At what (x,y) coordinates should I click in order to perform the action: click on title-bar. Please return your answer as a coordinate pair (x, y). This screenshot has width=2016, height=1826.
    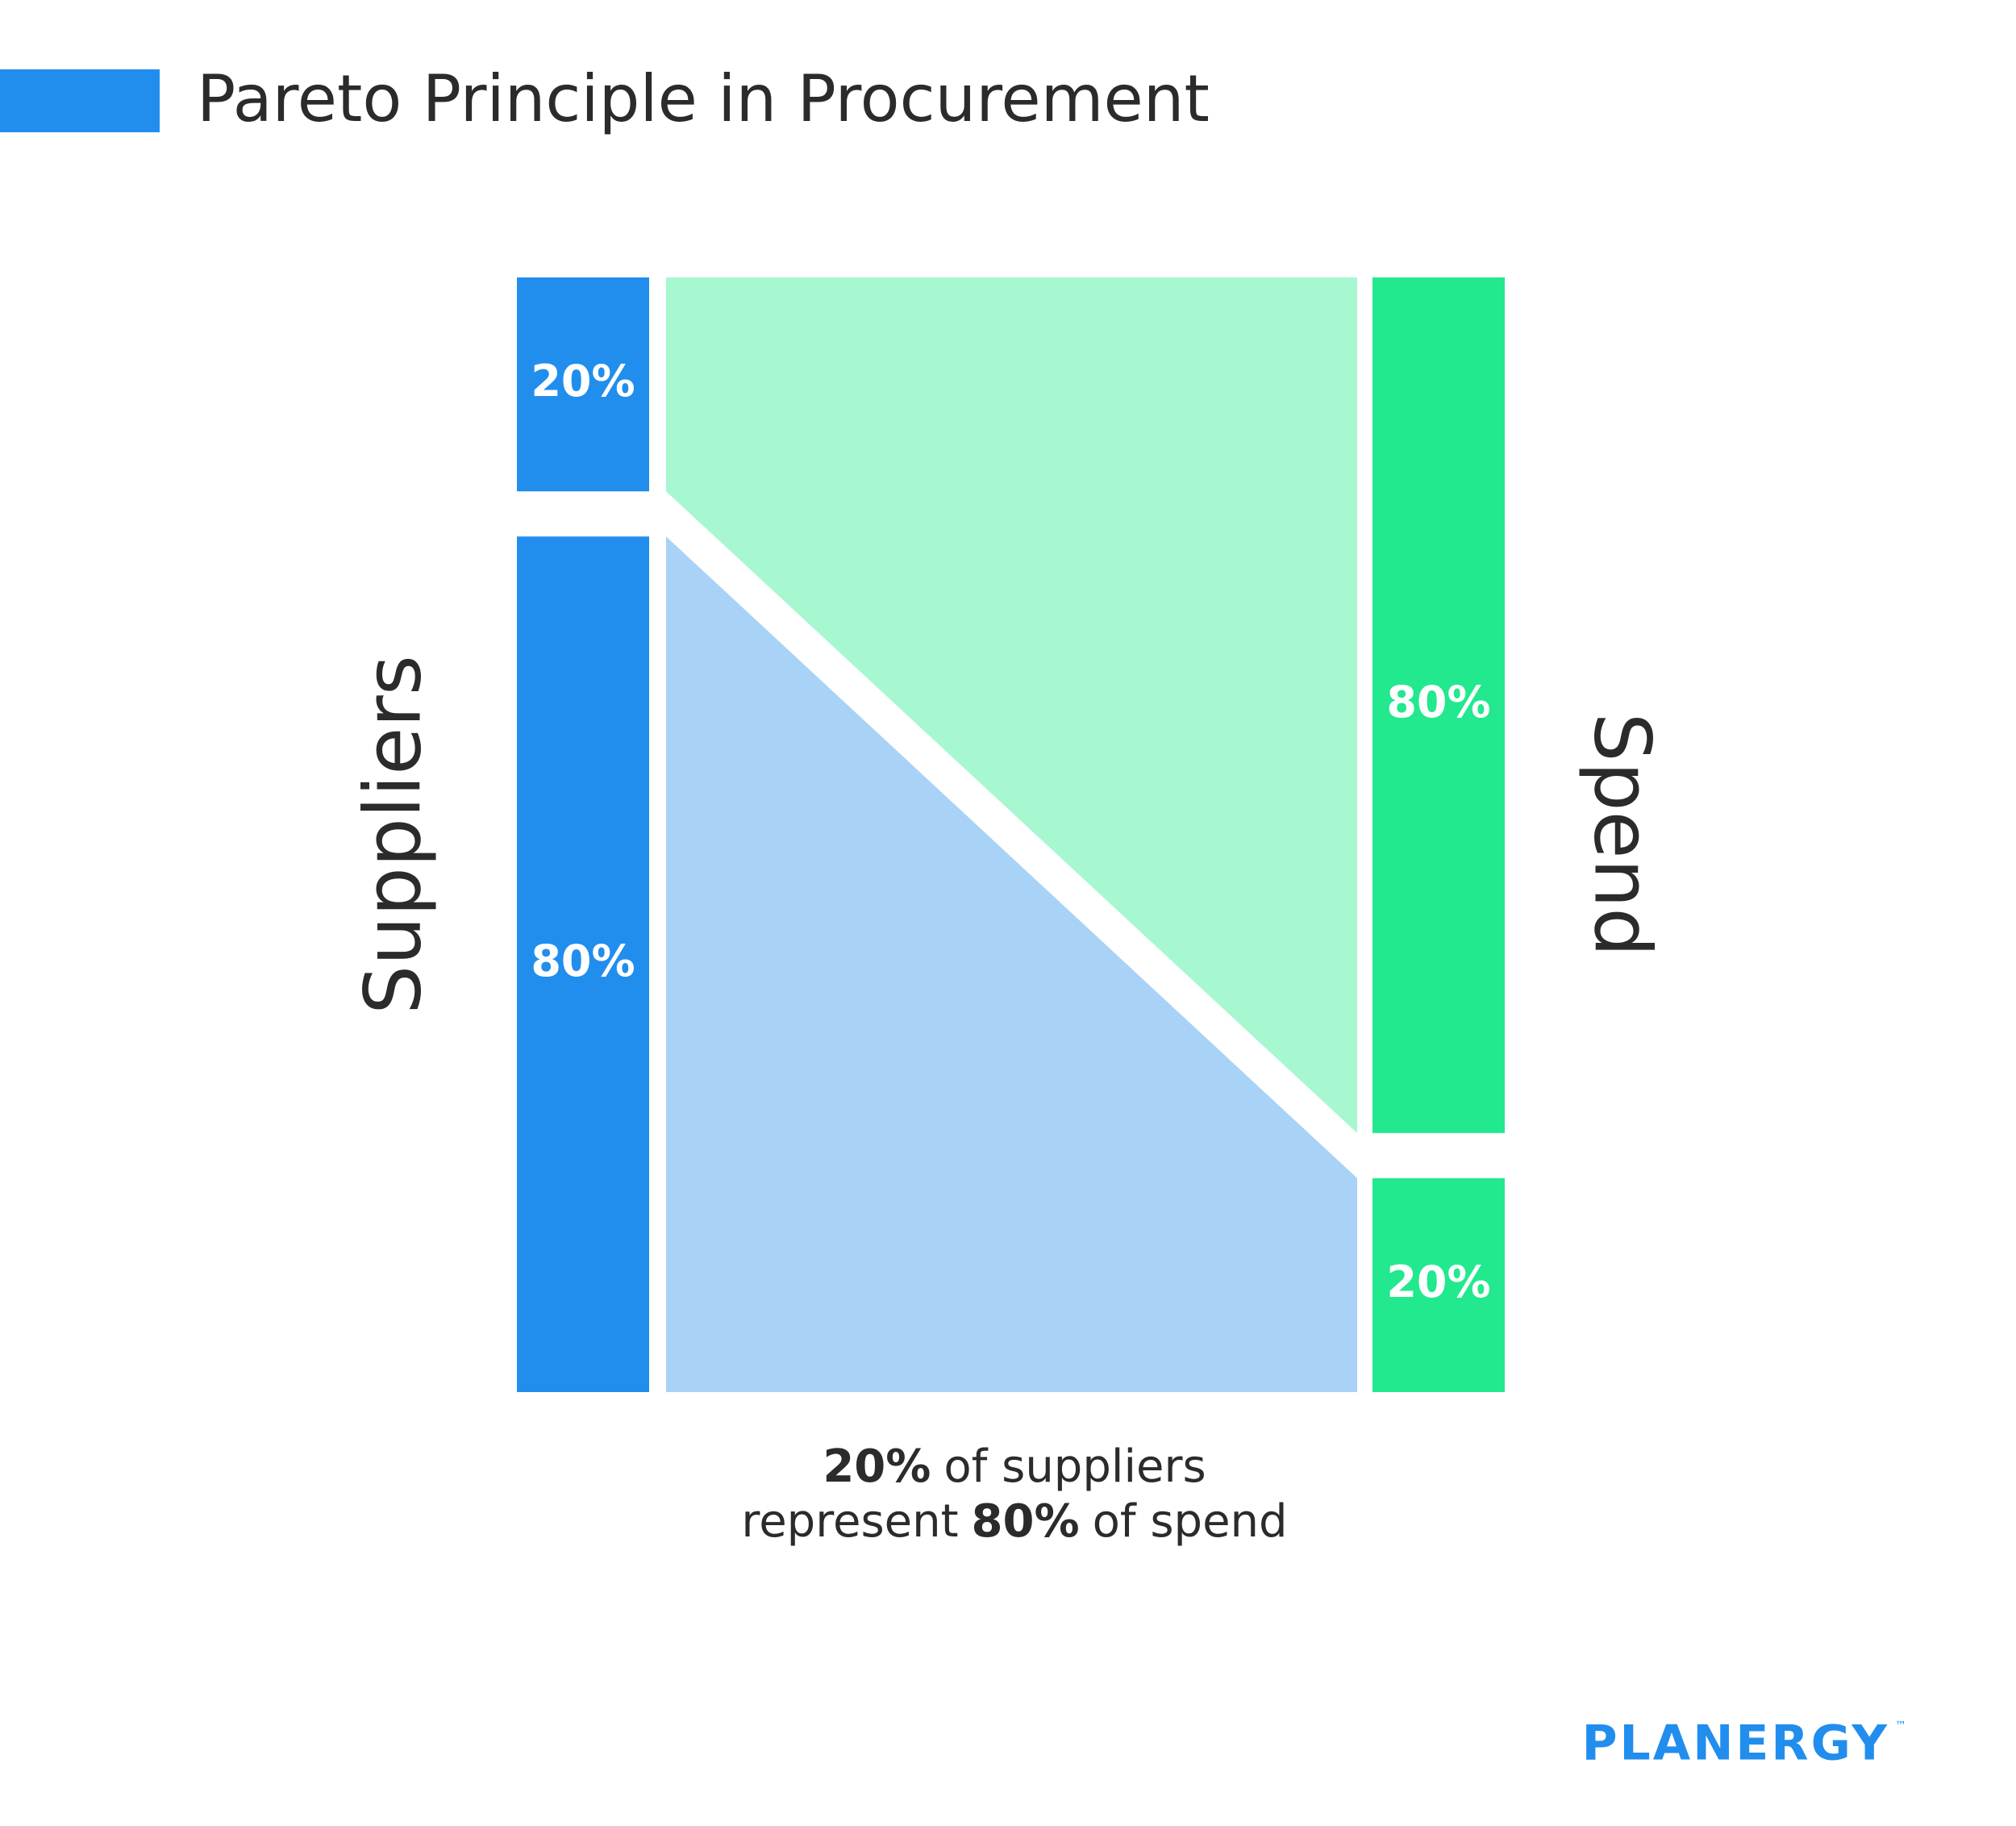
    Looking at the image, I should click on (80, 100).